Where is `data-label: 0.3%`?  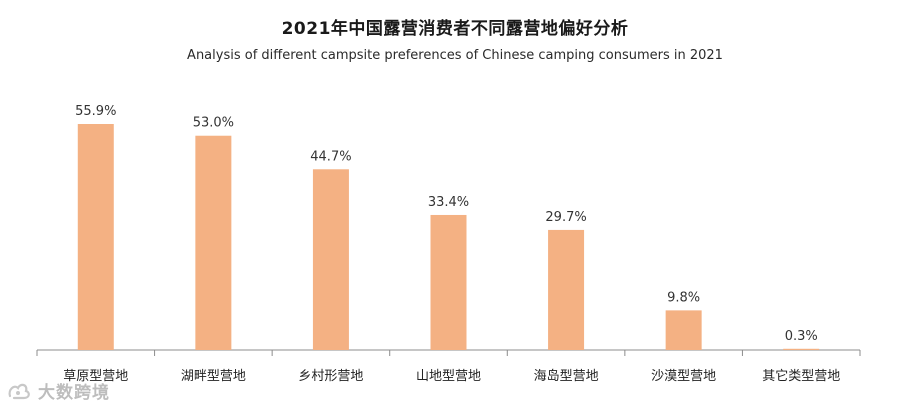 data-label: 0.3% is located at coordinates (801, 336).